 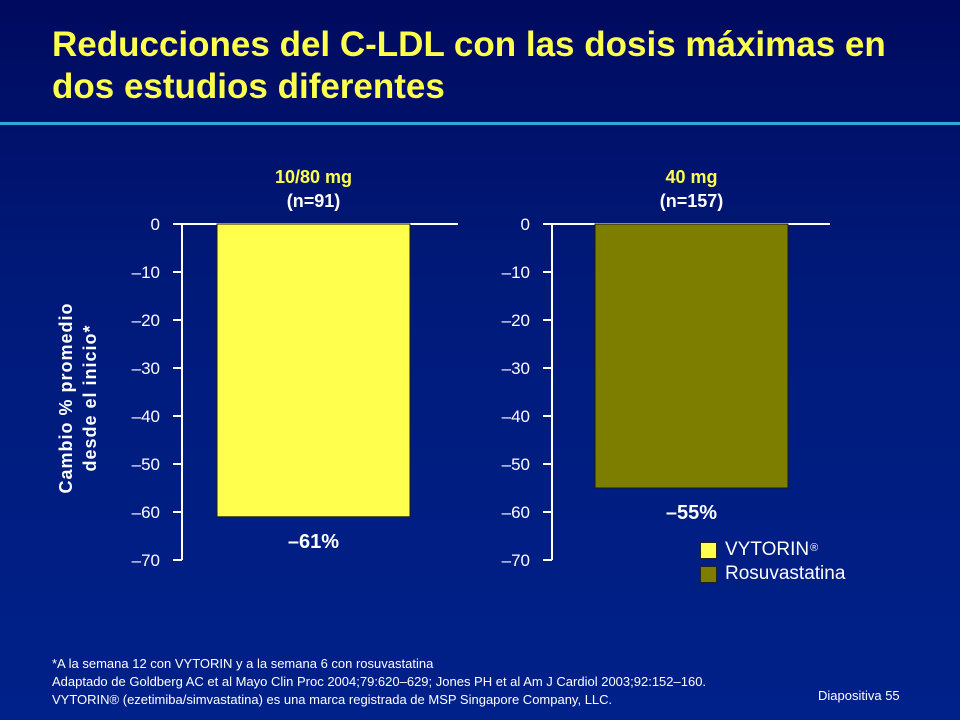 What do you see at coordinates (146, 512) in the screenshot?
I see `panel-1-y-tick-label: –60` at bounding box center [146, 512].